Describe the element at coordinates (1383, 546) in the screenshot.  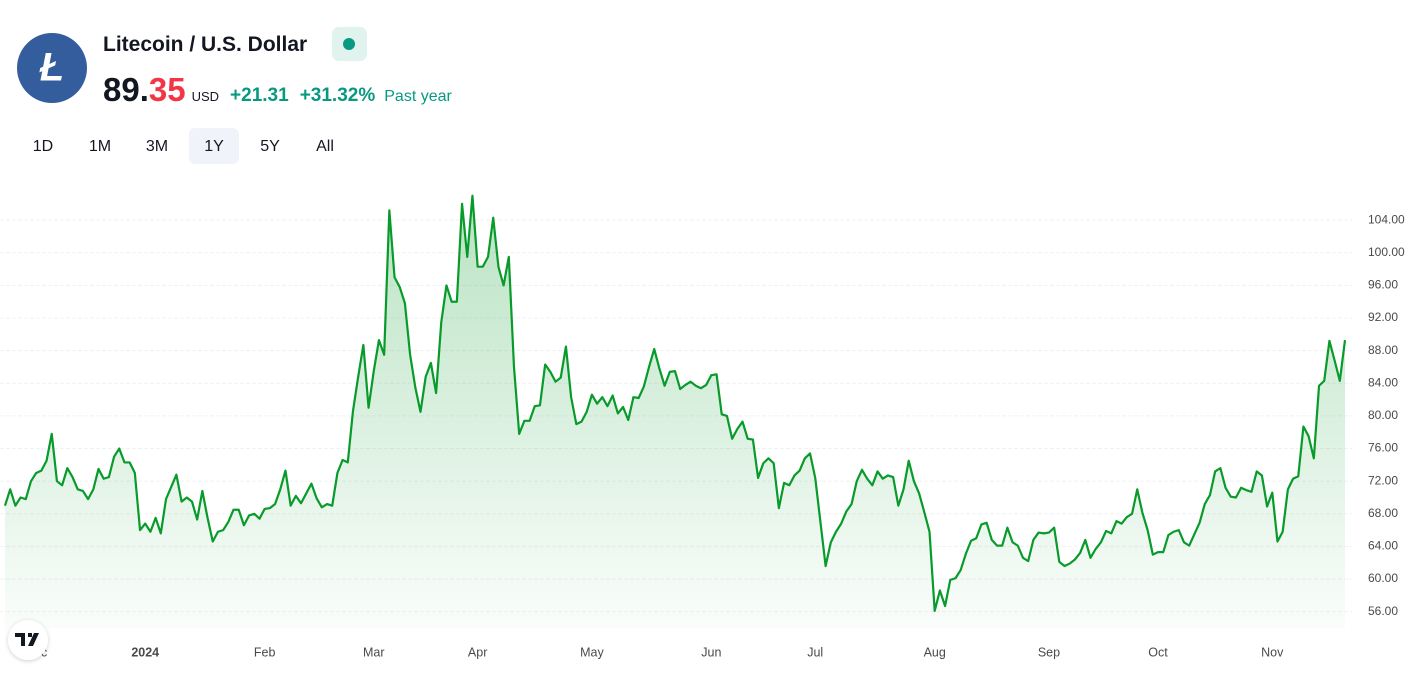
I see `y-tick-label: 64.00` at that location.